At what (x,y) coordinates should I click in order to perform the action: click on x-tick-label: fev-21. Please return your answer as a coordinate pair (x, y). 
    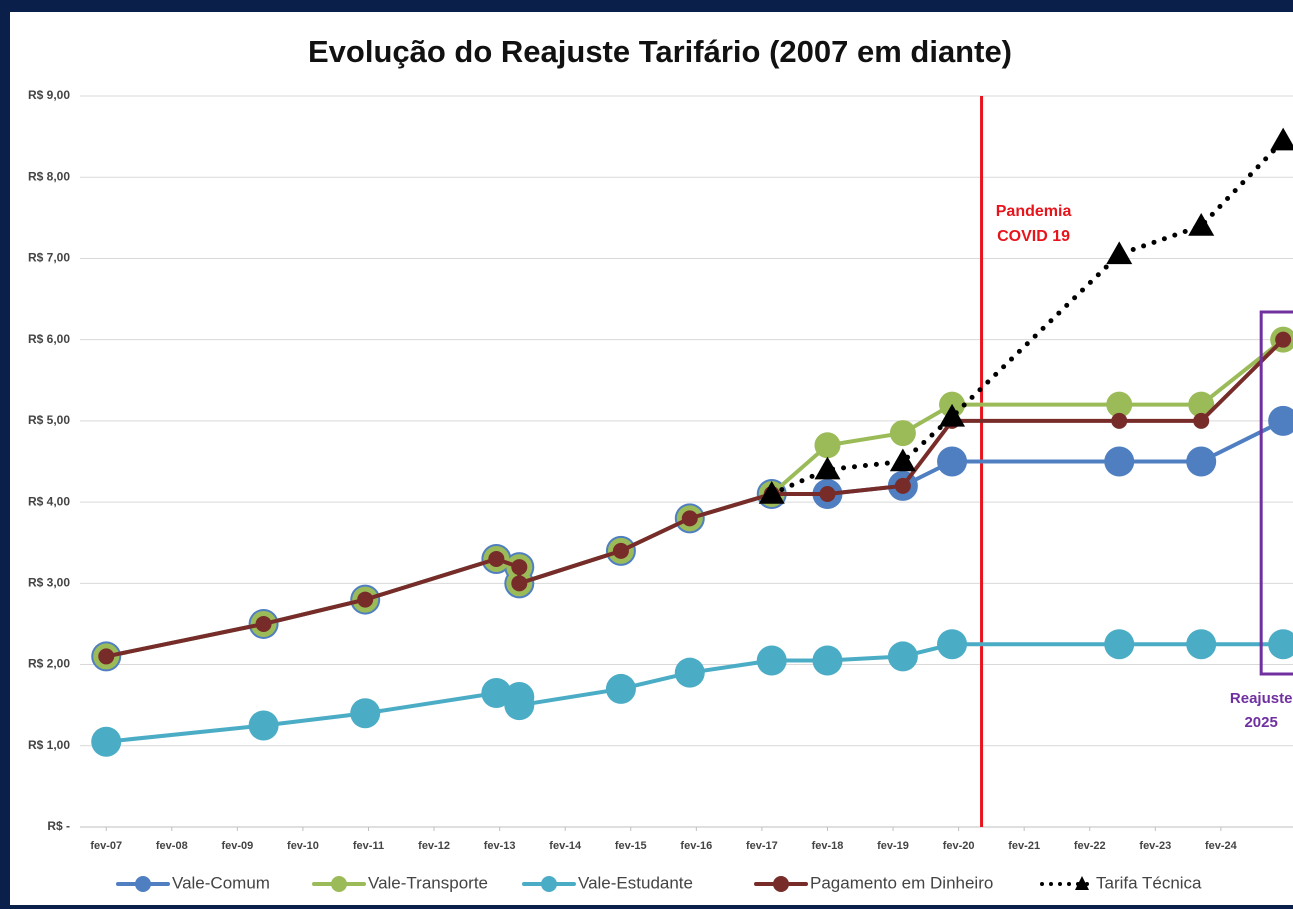
    Looking at the image, I should click on (1024, 846).